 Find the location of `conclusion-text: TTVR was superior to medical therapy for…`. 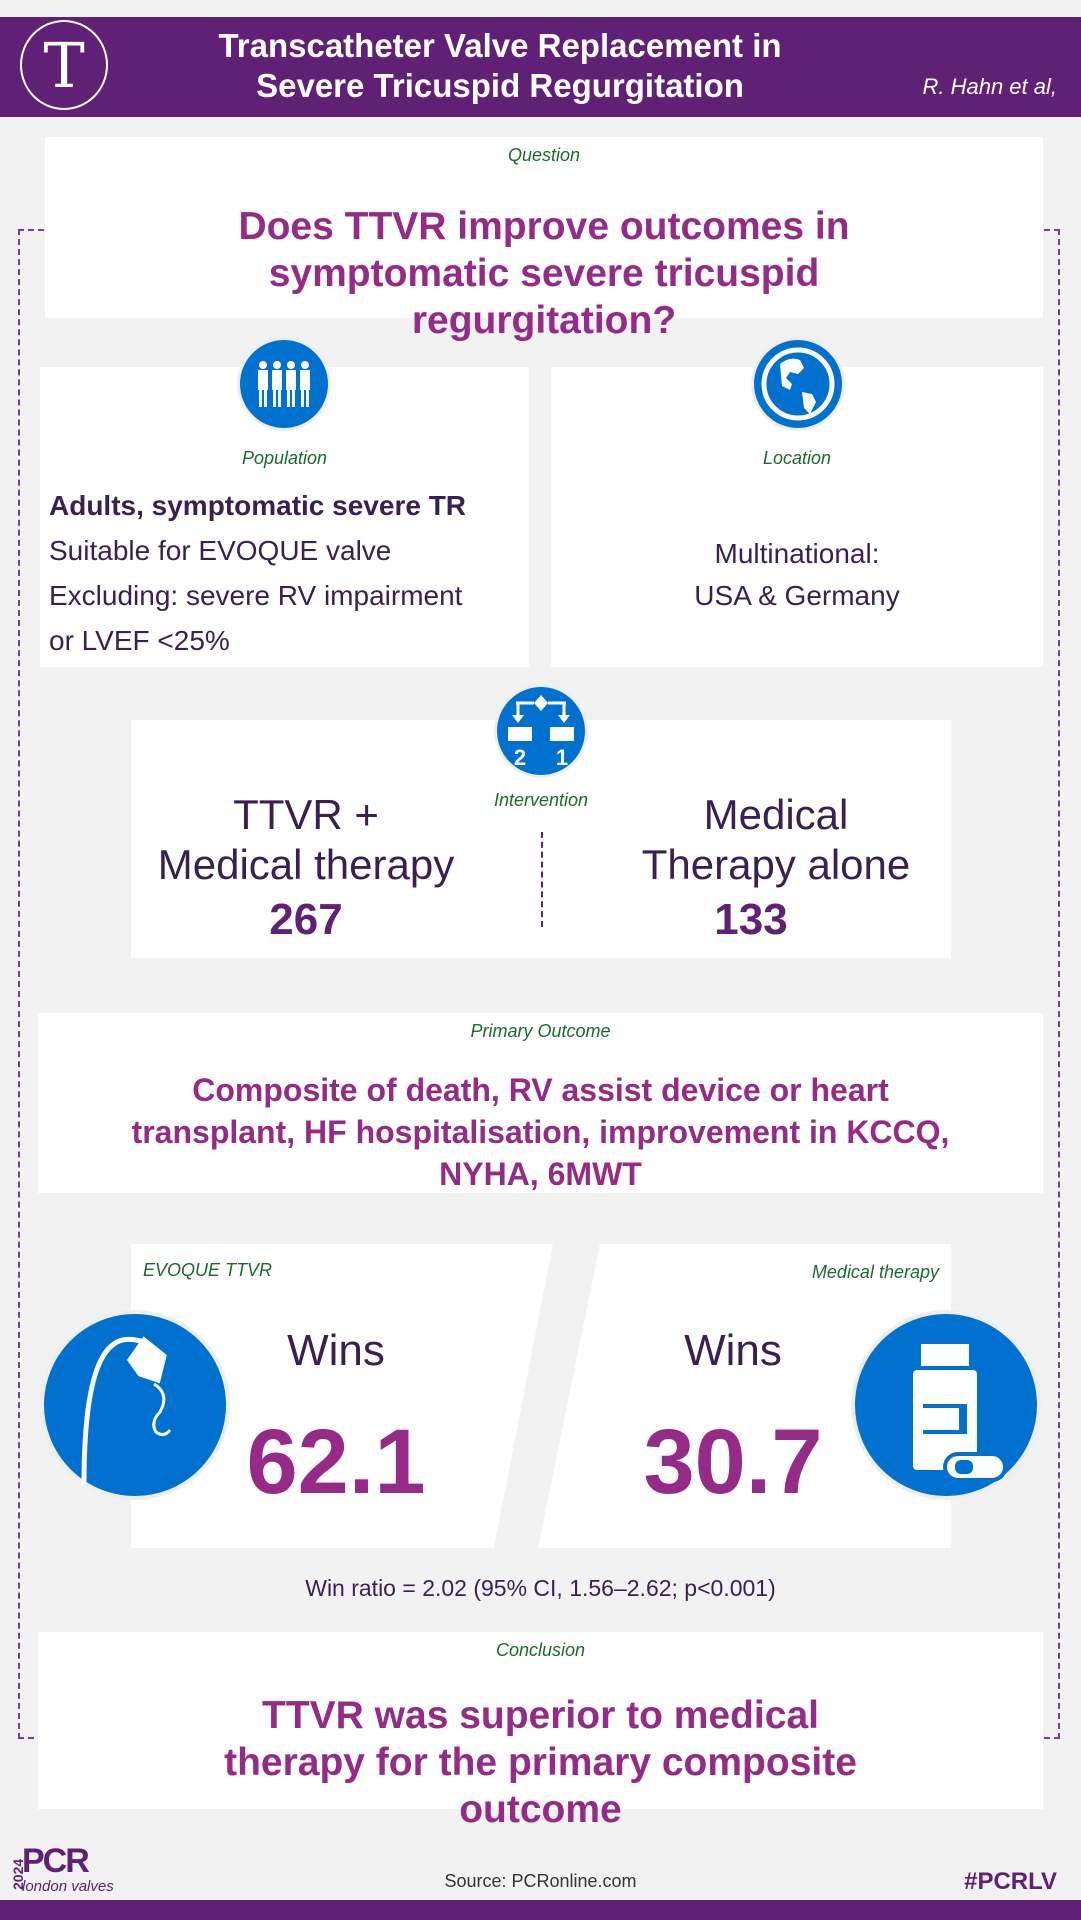

conclusion-text: TTVR was superior to medical therapy for… is located at coordinates (540, 1762).